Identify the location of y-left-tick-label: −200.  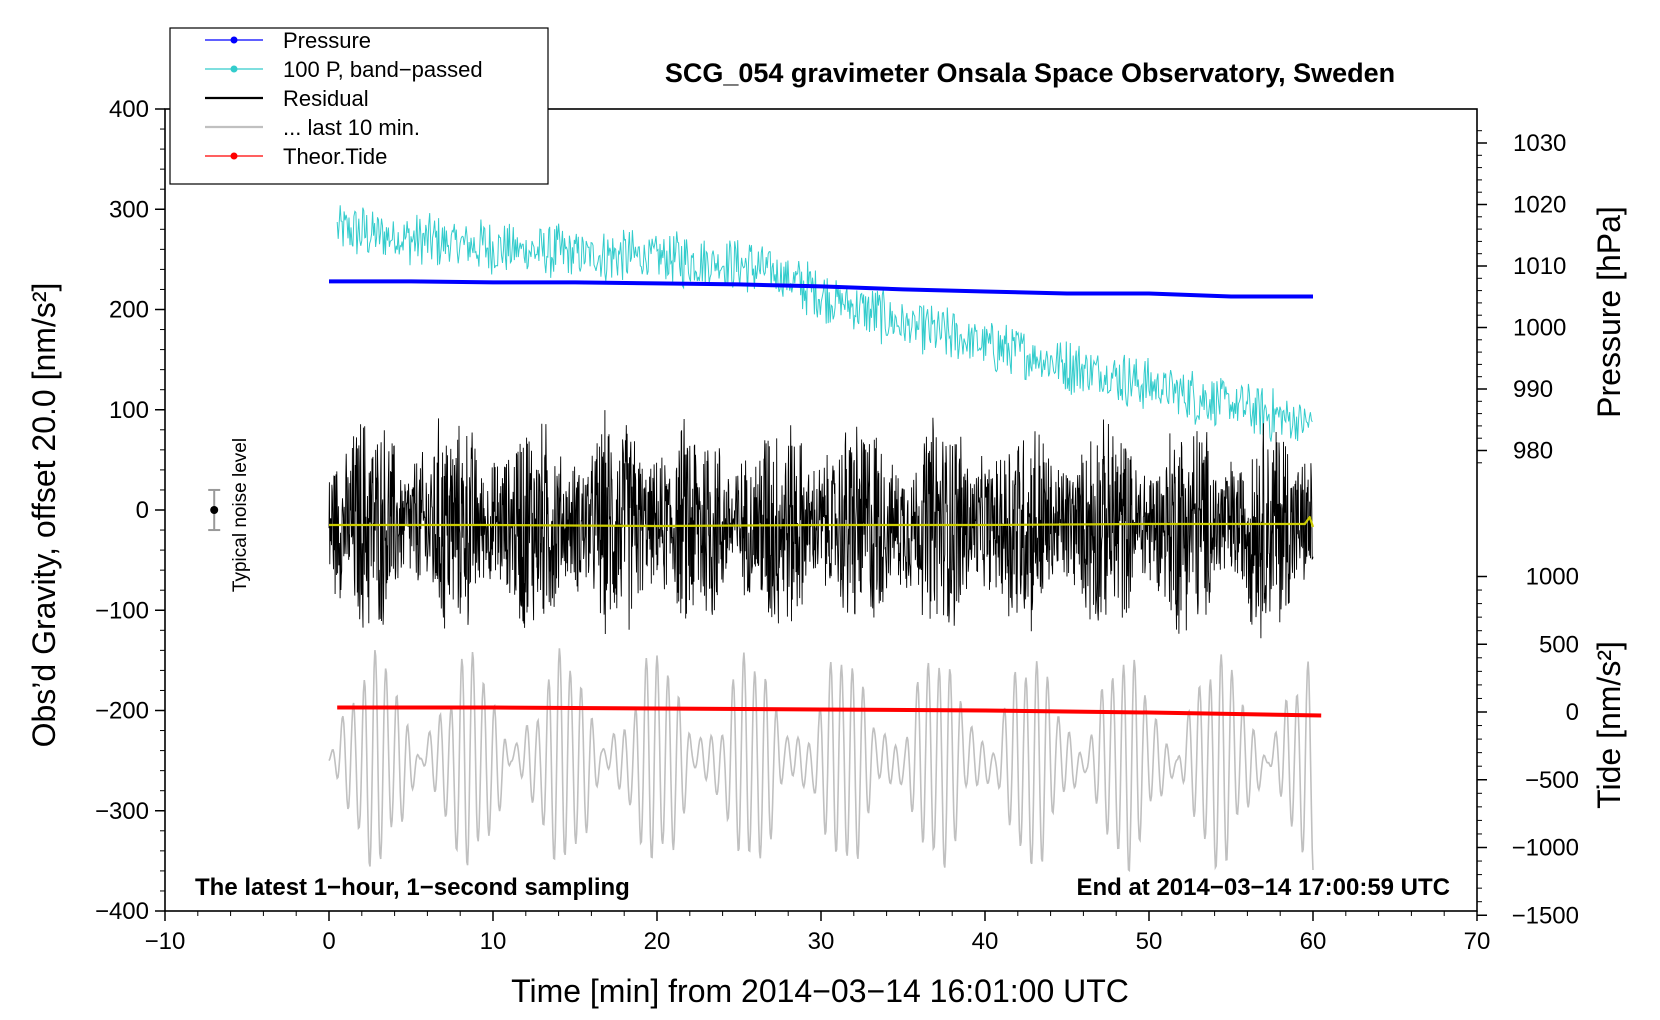
(122, 711).